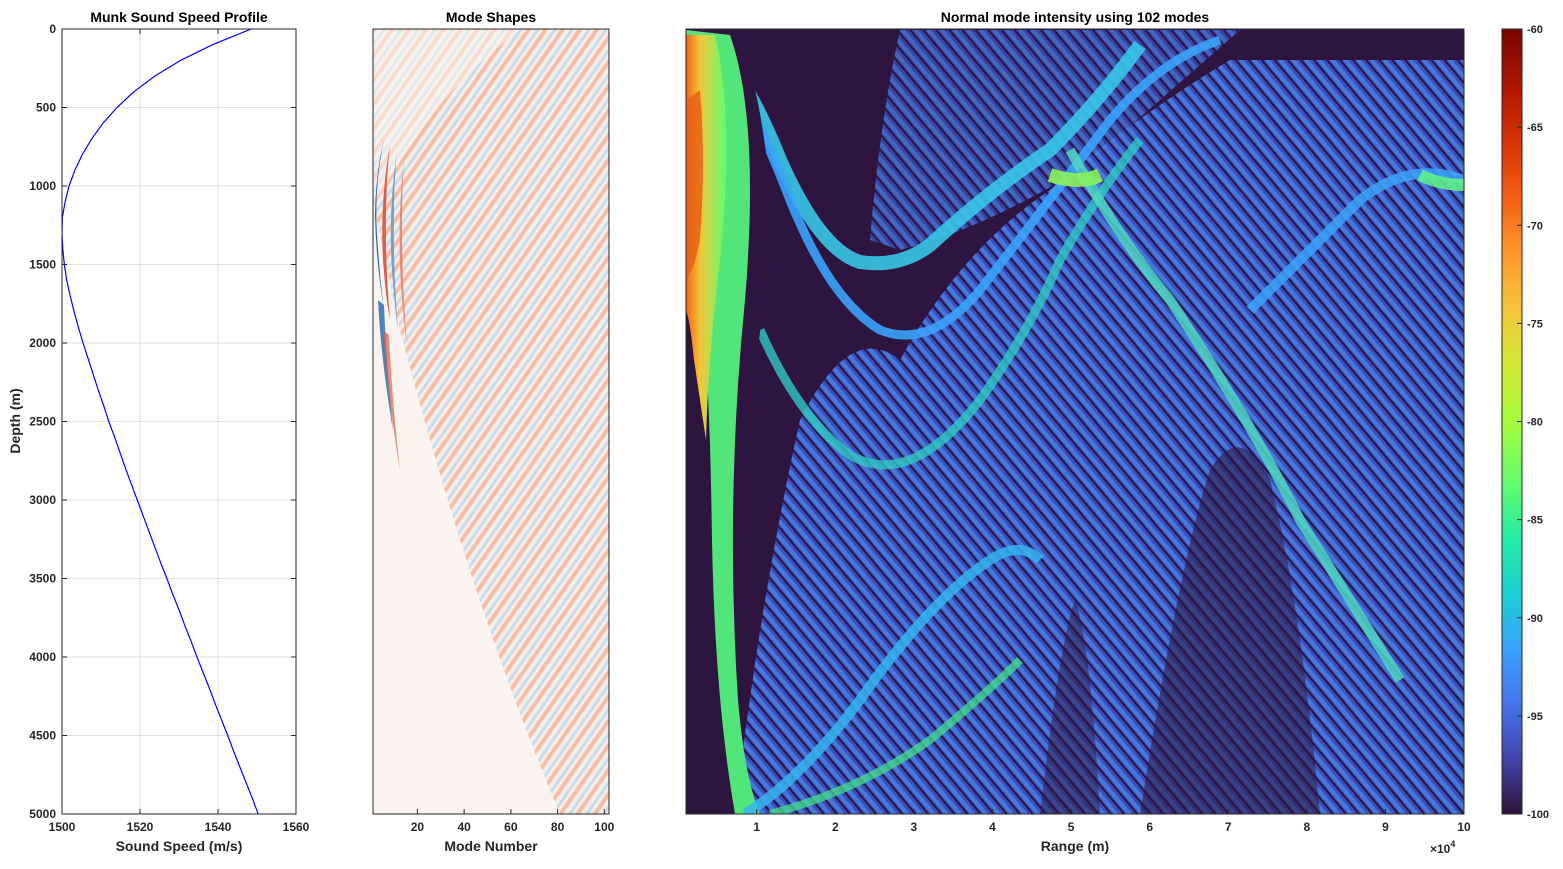 The width and height of the screenshot is (1563, 869). Describe the element at coordinates (418, 827) in the screenshot. I see `mode-number-xtick-label: 20` at that location.